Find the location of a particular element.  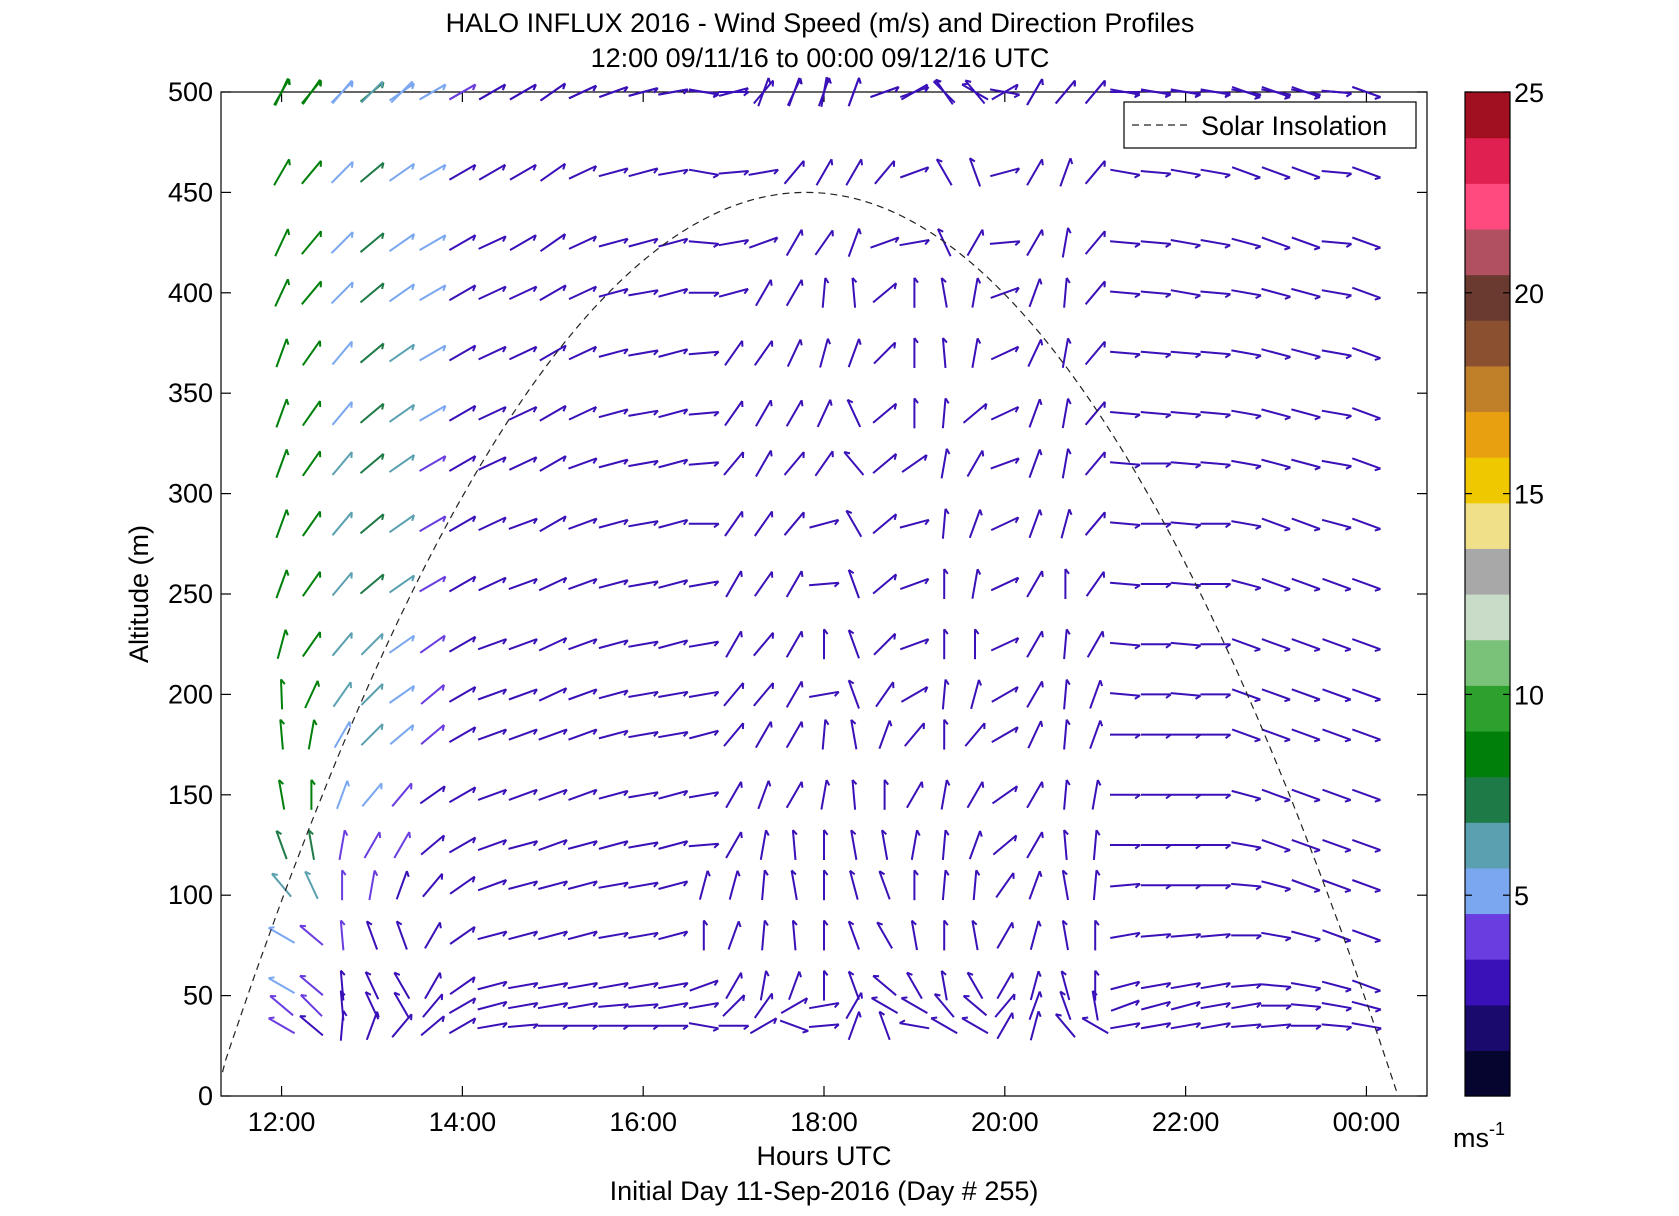

colorbar-tick-label: 5 is located at coordinates (1521, 896).